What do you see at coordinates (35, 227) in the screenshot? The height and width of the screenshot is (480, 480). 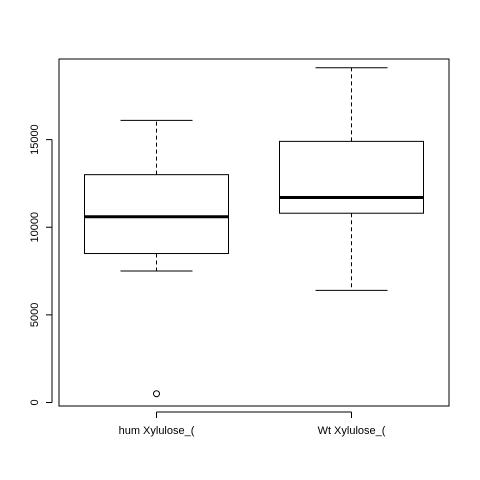 I see `y-tick-label: 10000` at bounding box center [35, 227].